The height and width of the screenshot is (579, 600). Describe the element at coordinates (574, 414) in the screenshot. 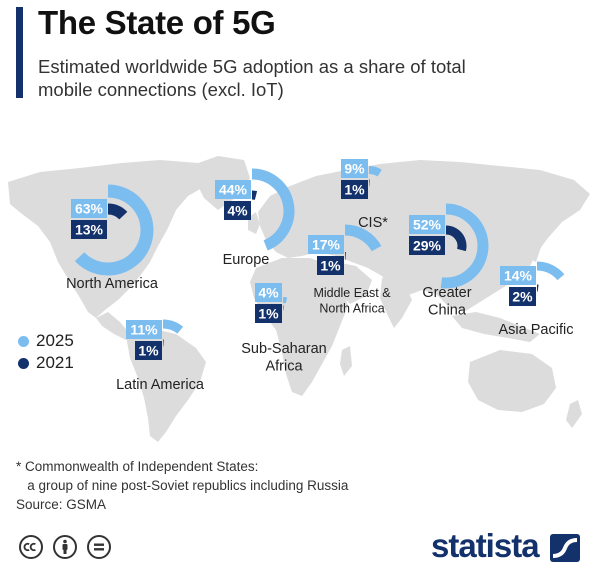

I see `map-new-zealand` at that location.